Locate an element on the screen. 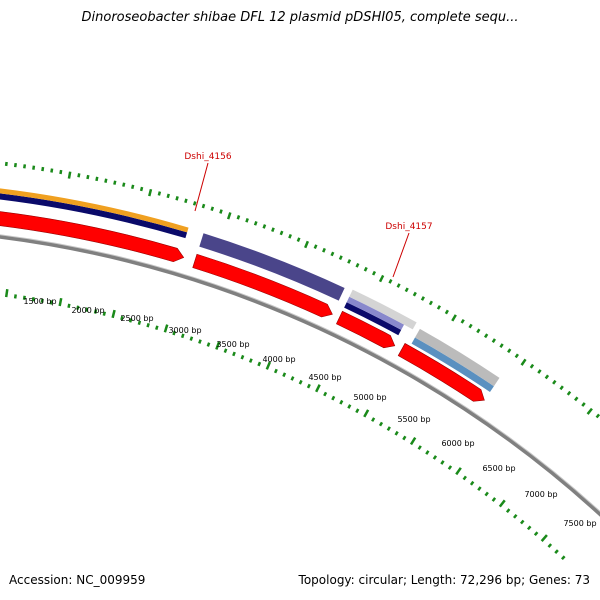 Image resolution: width=600 pixels, height=600 pixels. scale-label: 4000 bp is located at coordinates (278, 359).